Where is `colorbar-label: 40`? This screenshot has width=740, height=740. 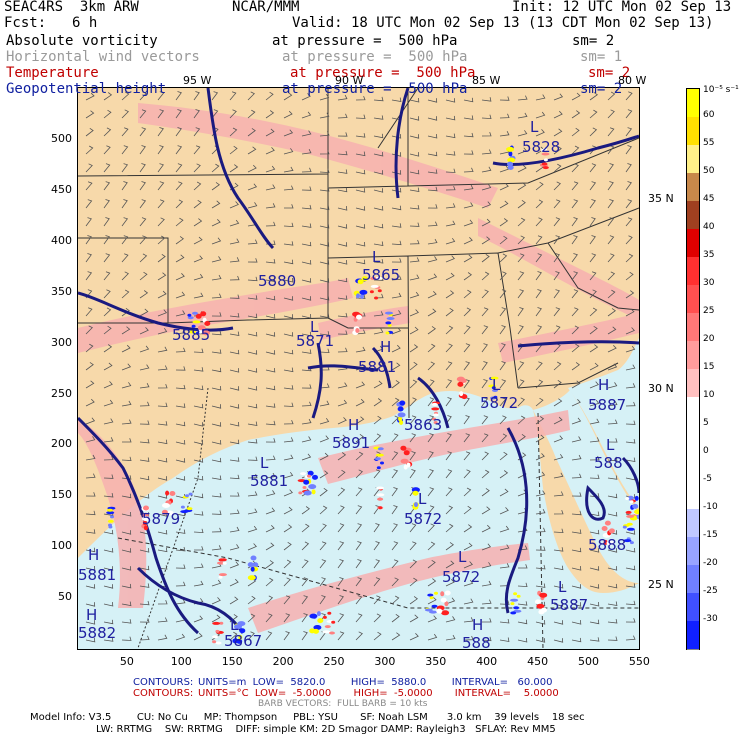
colorbar-label: 40 is located at coordinates (709, 227).